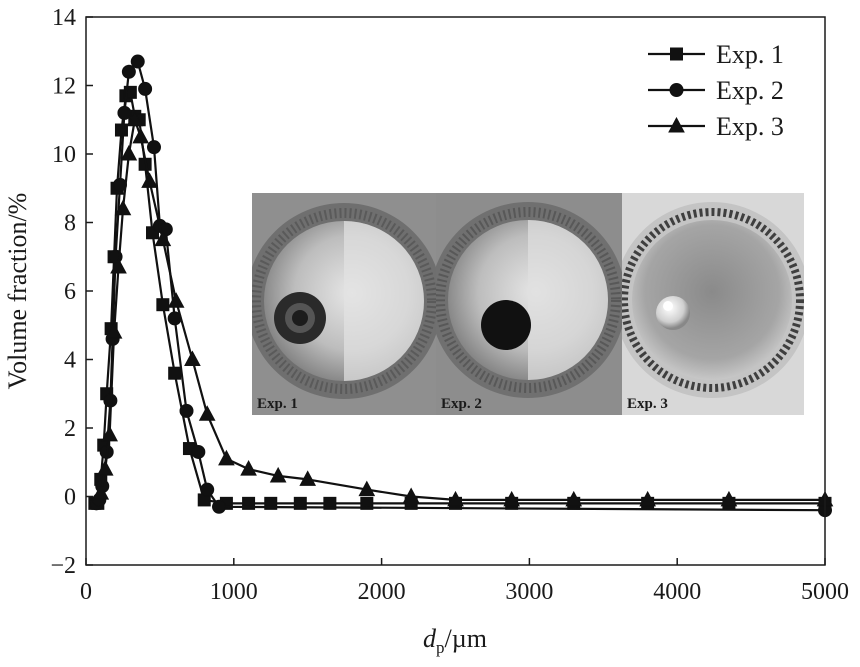  I want to click on x-axis-title: dp/µm, so click(455, 640).